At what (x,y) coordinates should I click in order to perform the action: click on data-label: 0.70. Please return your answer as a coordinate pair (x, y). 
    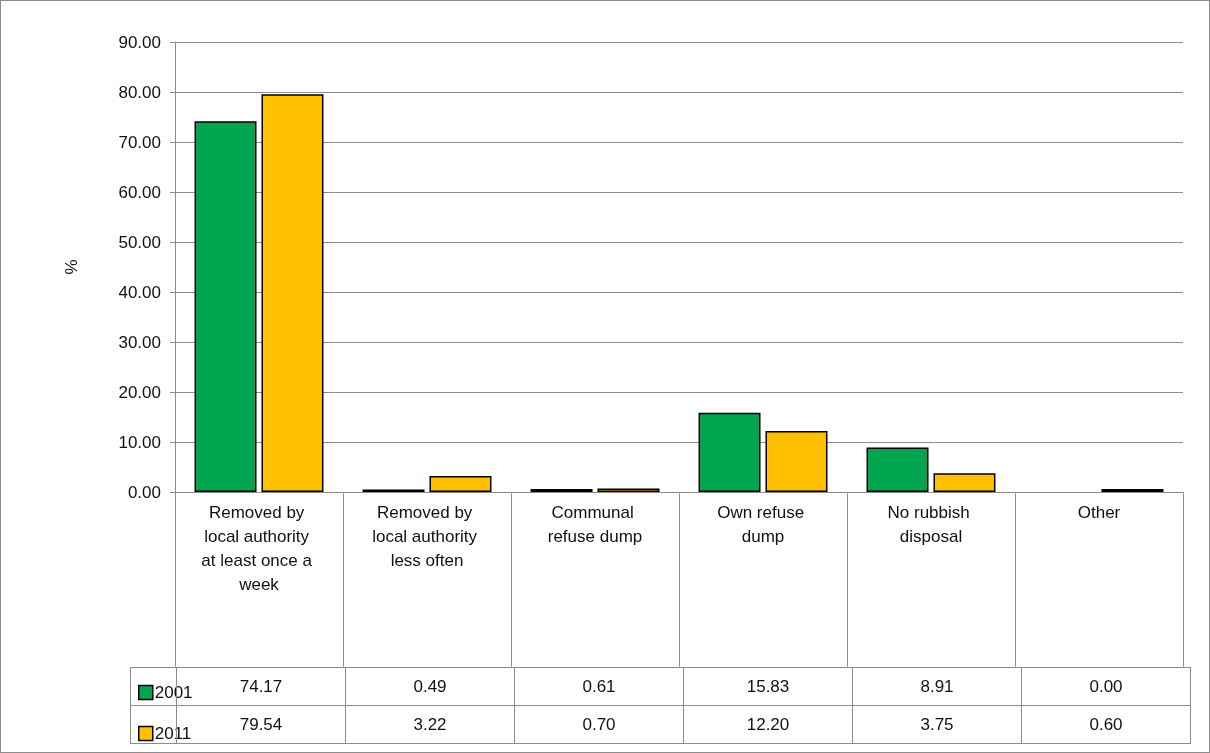
    Looking at the image, I should click on (599, 724).